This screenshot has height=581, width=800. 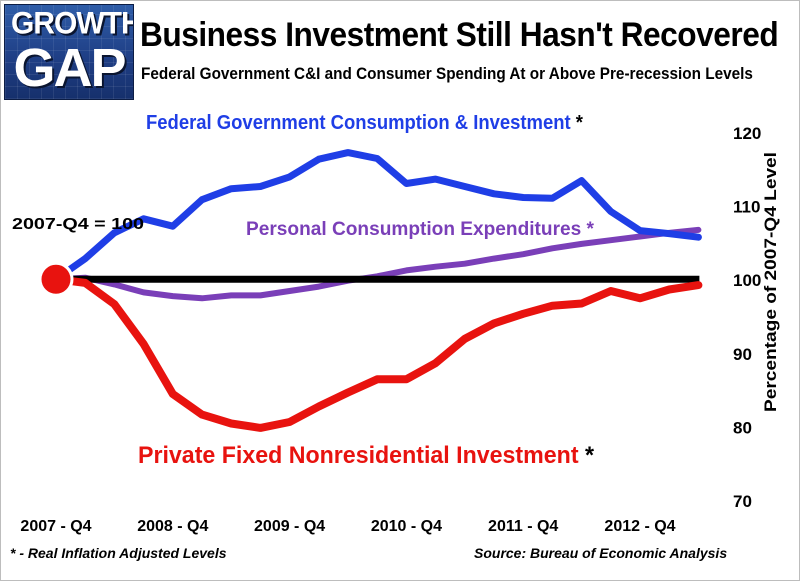 I want to click on source-note: Source: Bureau of Economic Analysis, so click(x=601, y=553).